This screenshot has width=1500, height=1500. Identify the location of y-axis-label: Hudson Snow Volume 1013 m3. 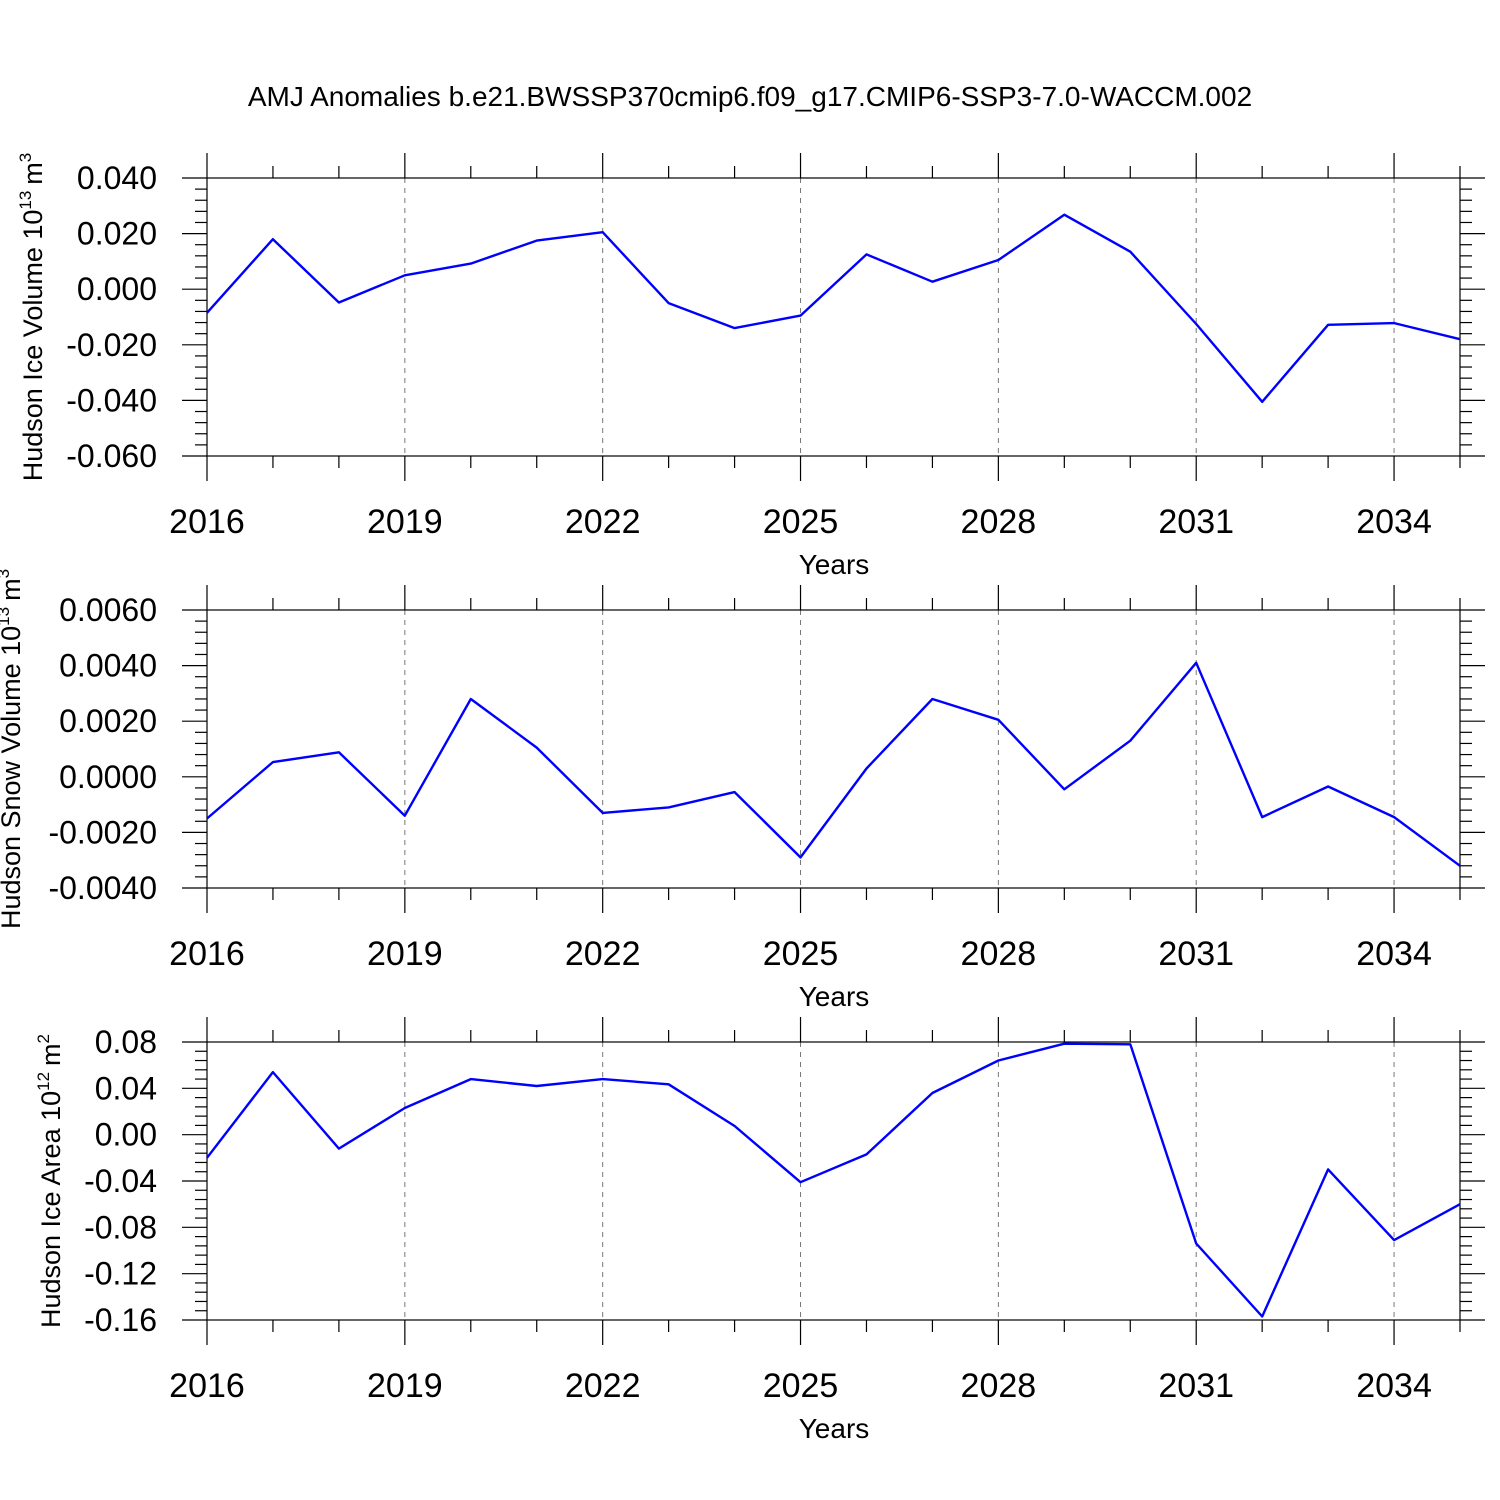
(13, 749).